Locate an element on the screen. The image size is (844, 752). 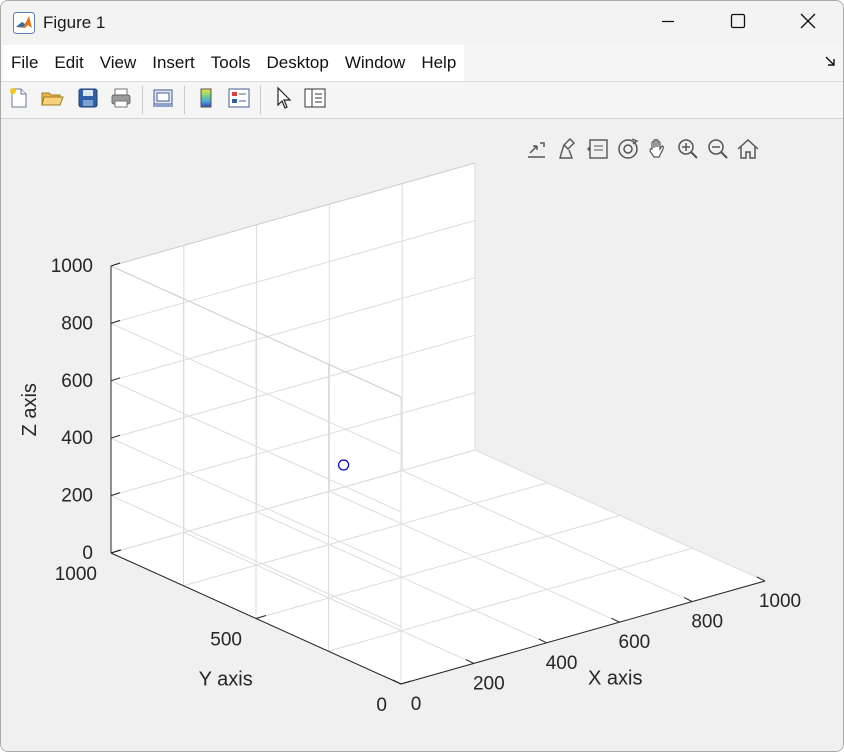
data-tips-button is located at coordinates (598, 151).